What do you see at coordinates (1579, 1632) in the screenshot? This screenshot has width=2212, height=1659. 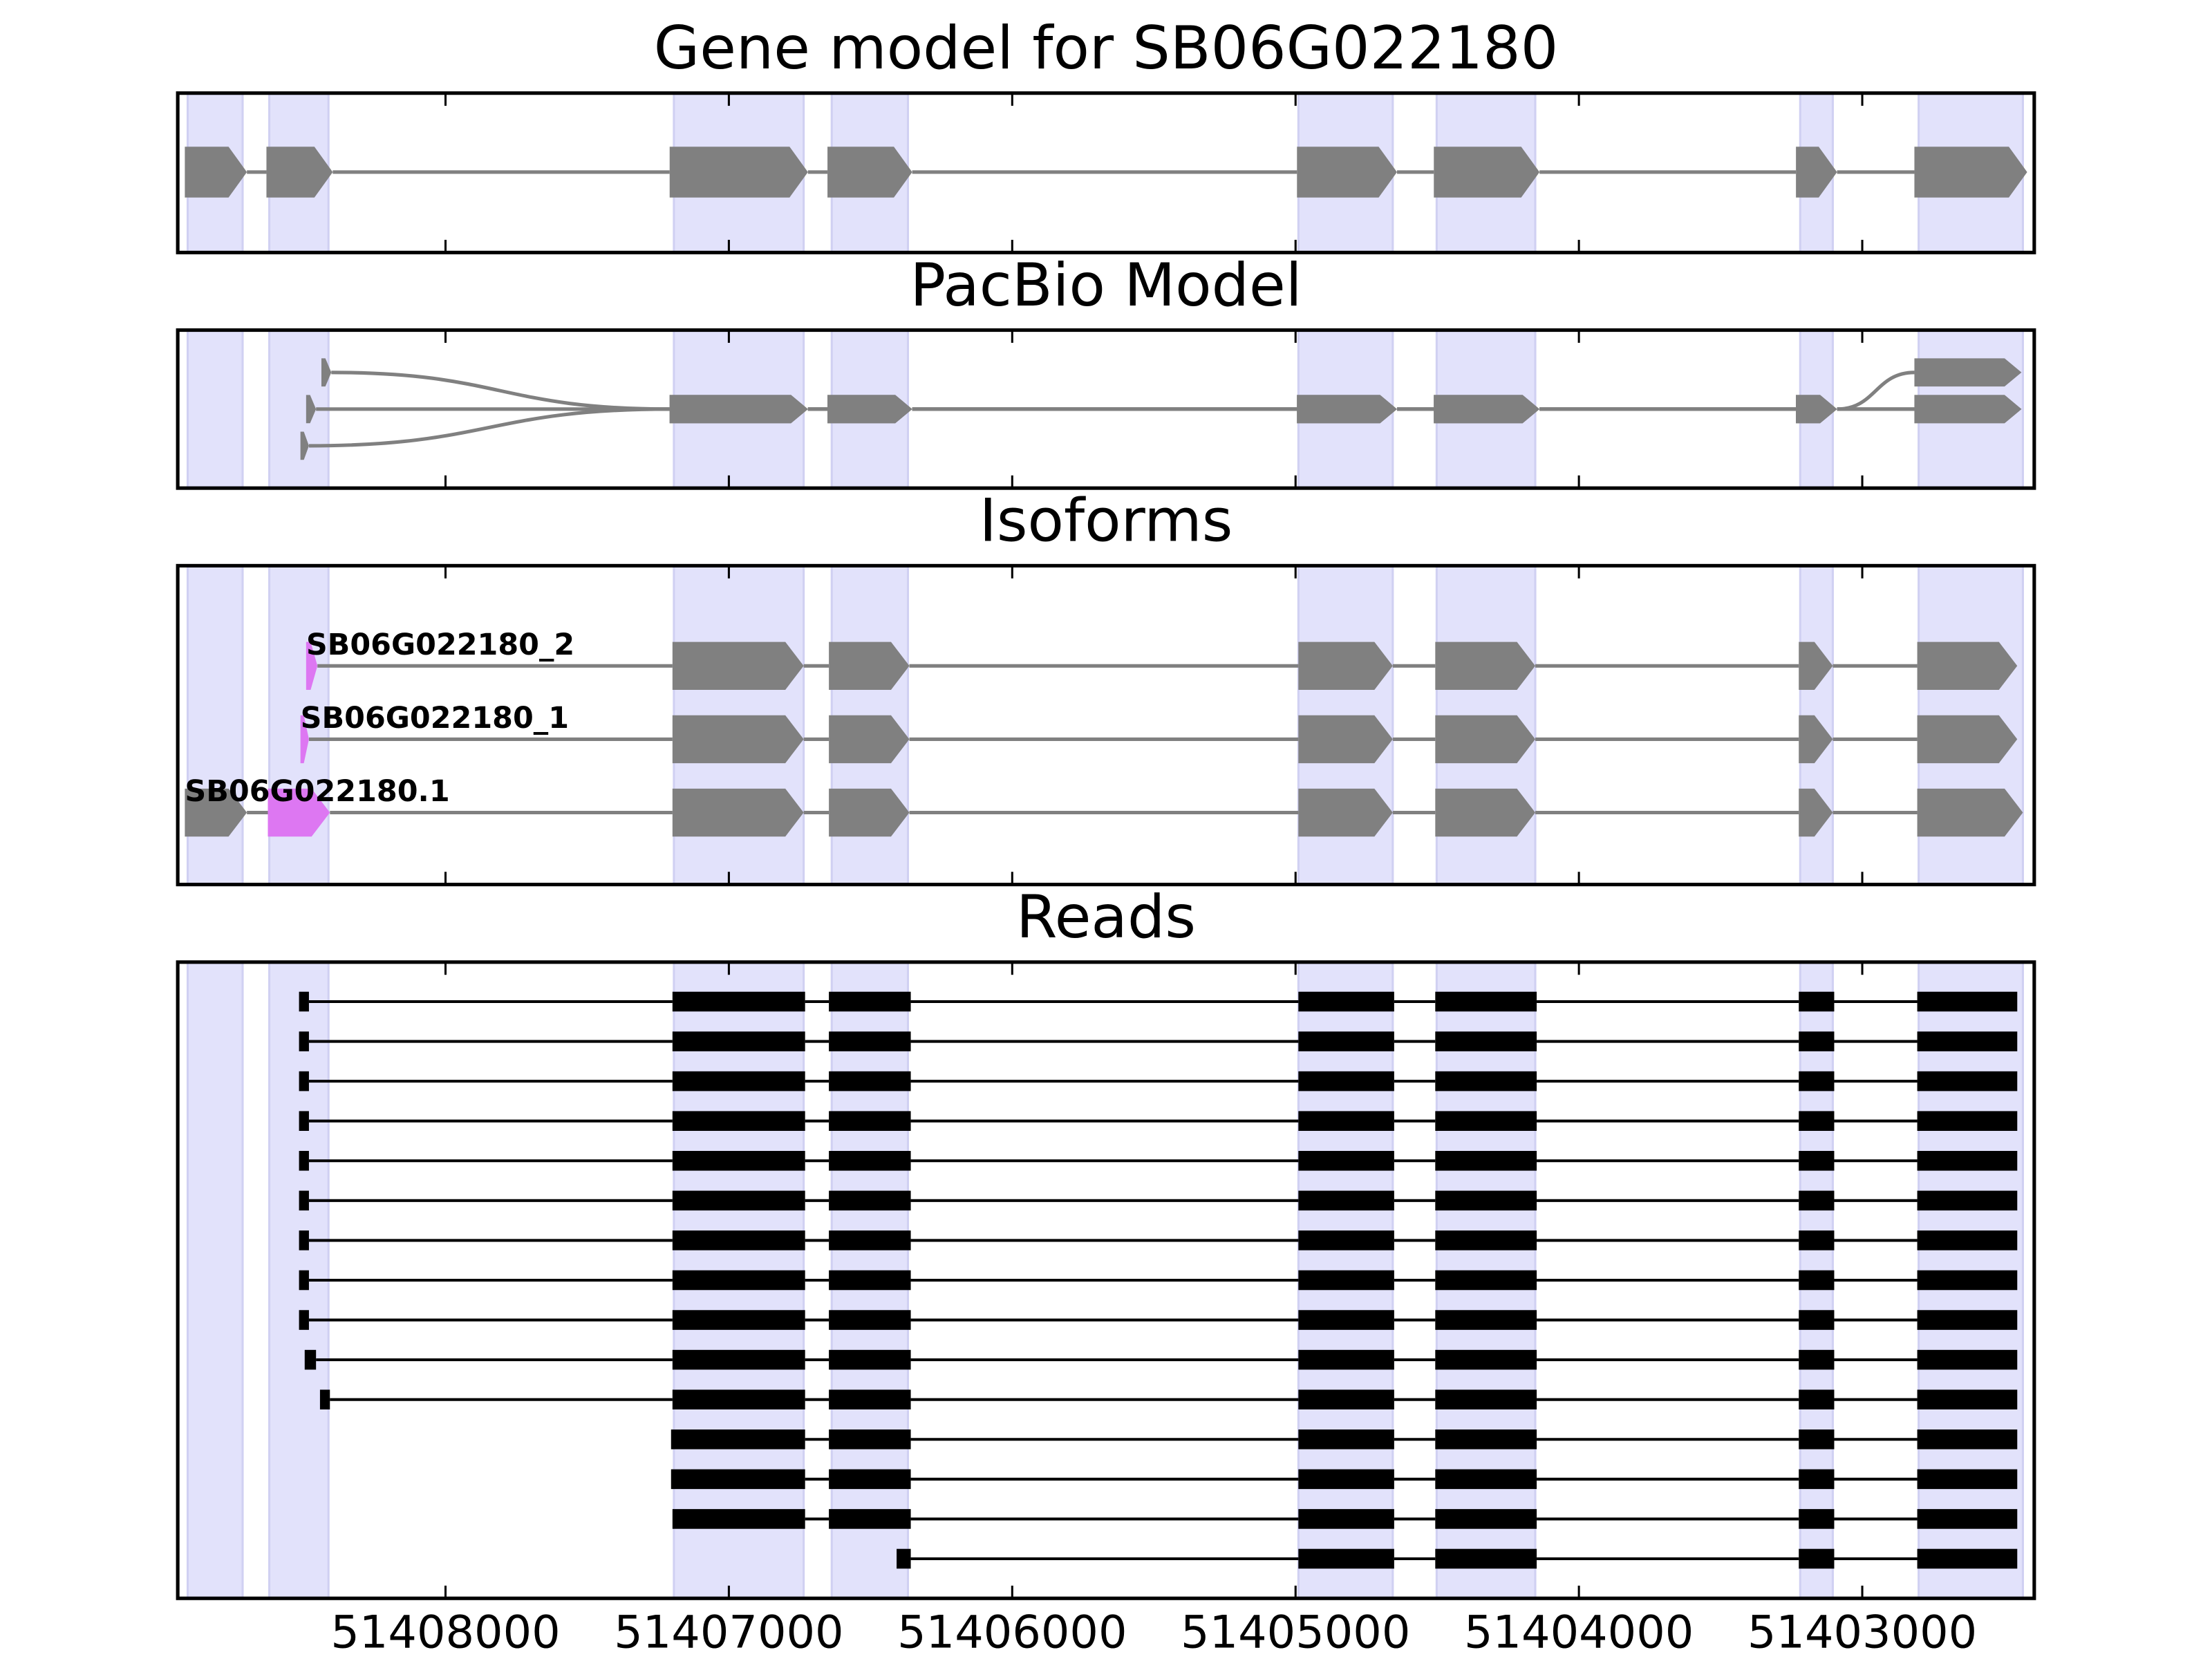 I see `x-tick-label: 51404000` at bounding box center [1579, 1632].